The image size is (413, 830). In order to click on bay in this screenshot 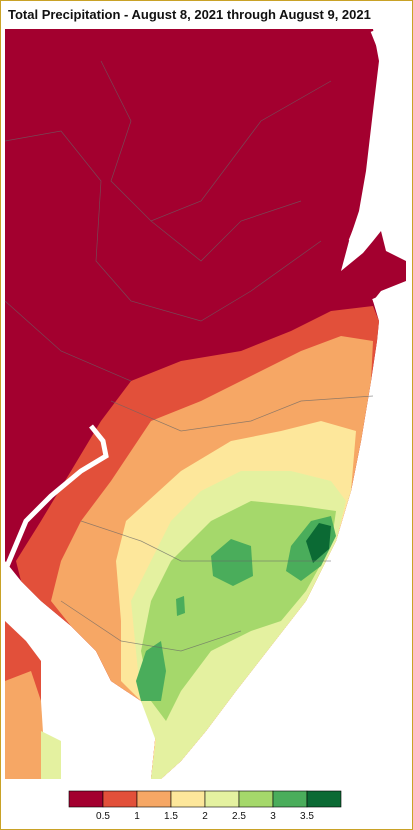, I will do `click(389, 293)`.